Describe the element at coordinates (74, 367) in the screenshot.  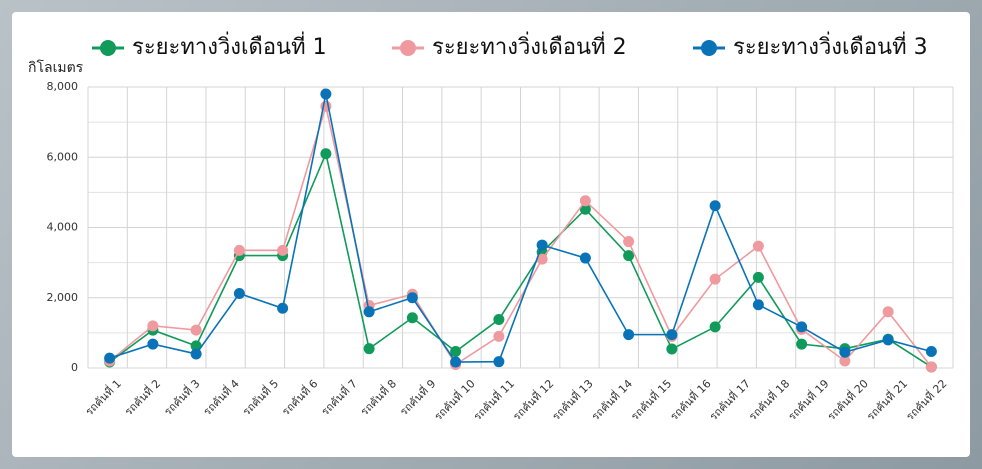
I see `y-tick-label: 0` at that location.